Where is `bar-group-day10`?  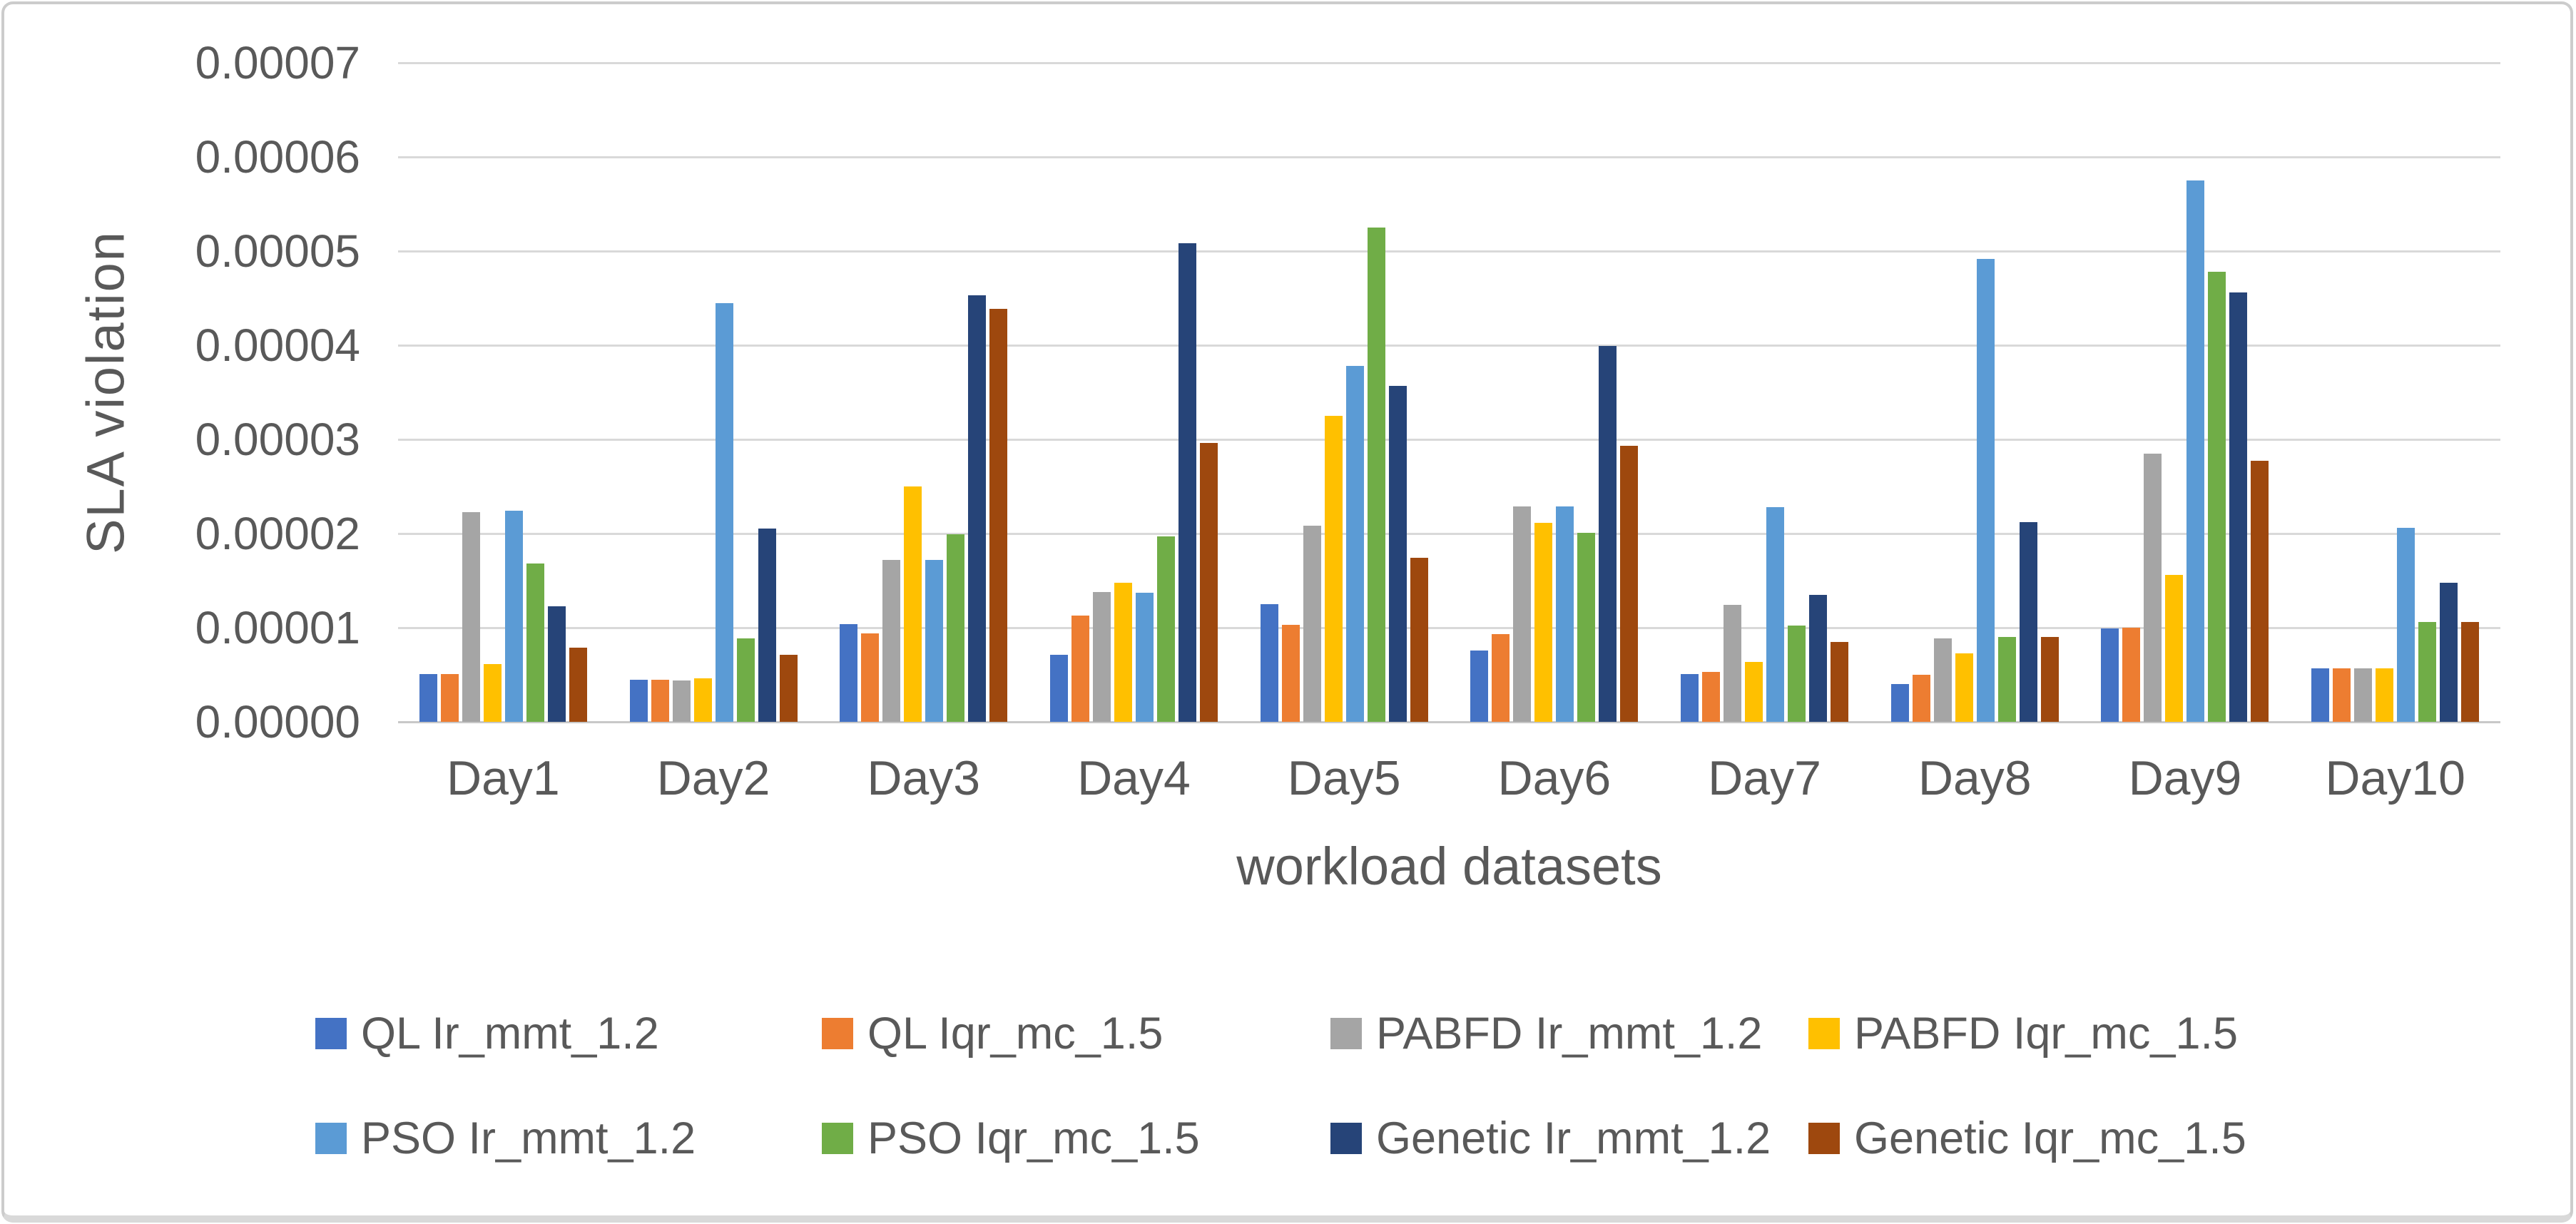 bar-group-day10 is located at coordinates (2395, 392).